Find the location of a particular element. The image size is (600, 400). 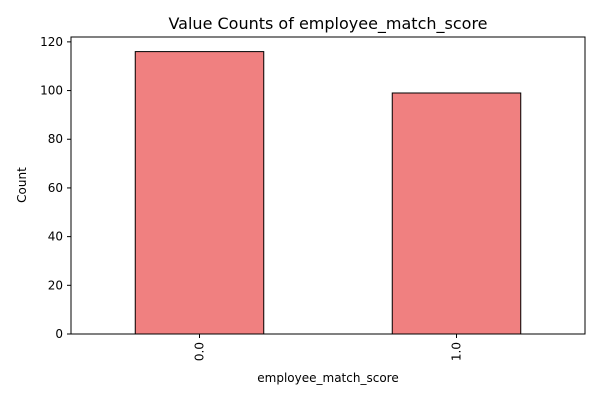

y-tick-label: 120 is located at coordinates (51, 42).